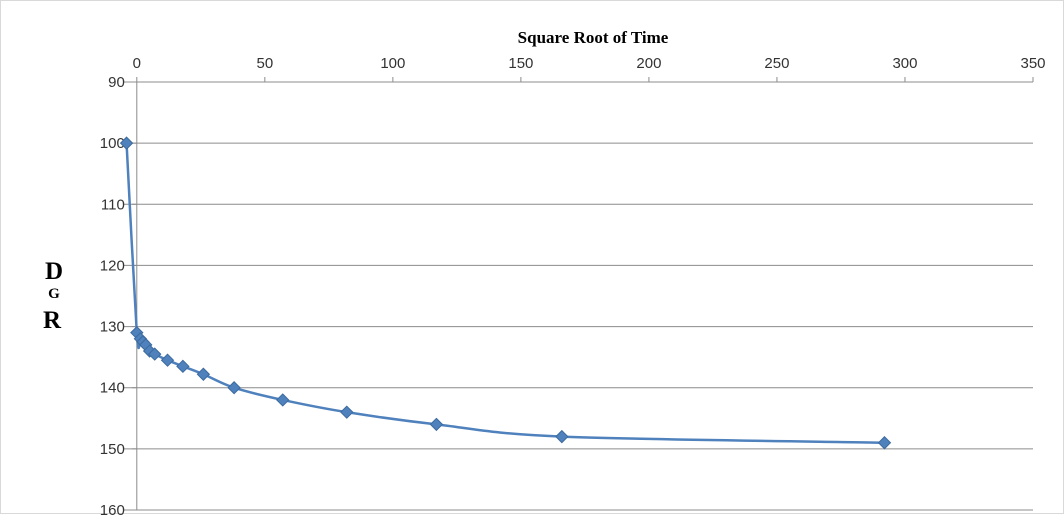 This screenshot has height=515, width=1064. I want to click on y-tick-label-150: 150, so click(112, 449).